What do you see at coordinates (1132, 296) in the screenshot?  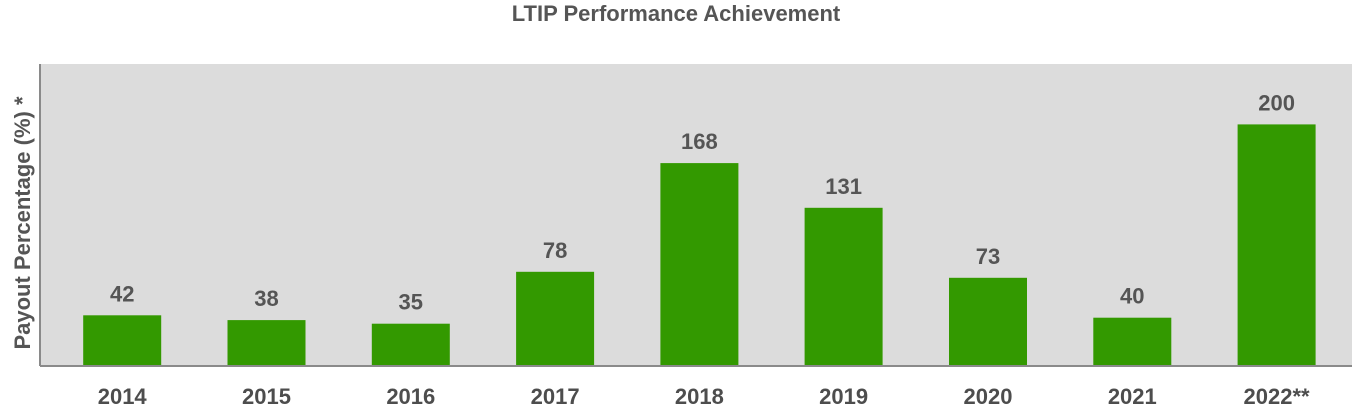 I see `value-label: 40` at bounding box center [1132, 296].